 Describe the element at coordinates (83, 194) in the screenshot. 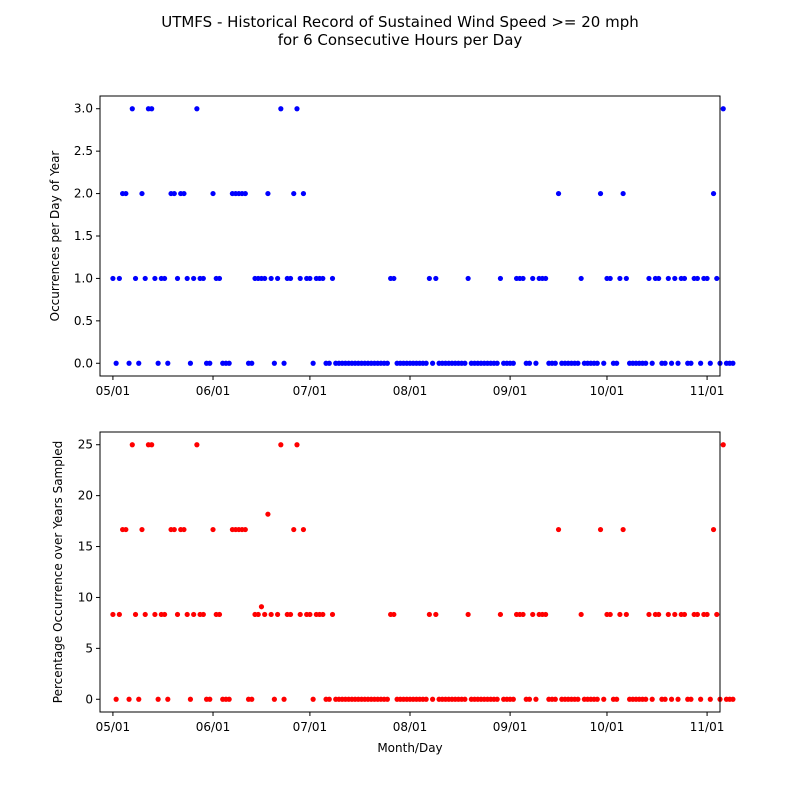

I see `y-tick-label: 2.0` at that location.